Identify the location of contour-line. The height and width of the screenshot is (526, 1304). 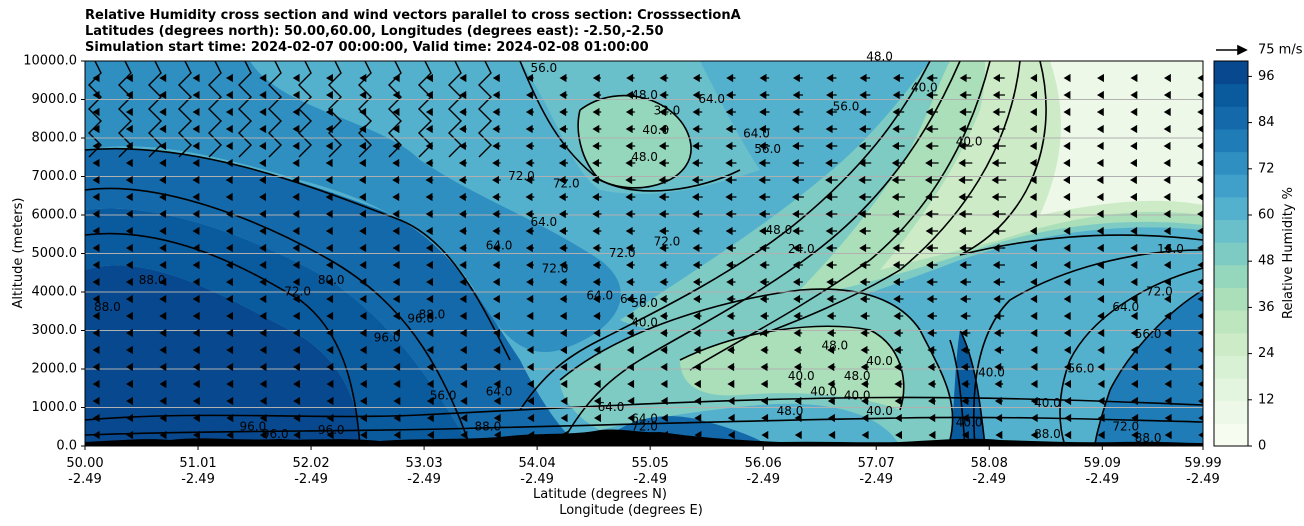
(278, 316).